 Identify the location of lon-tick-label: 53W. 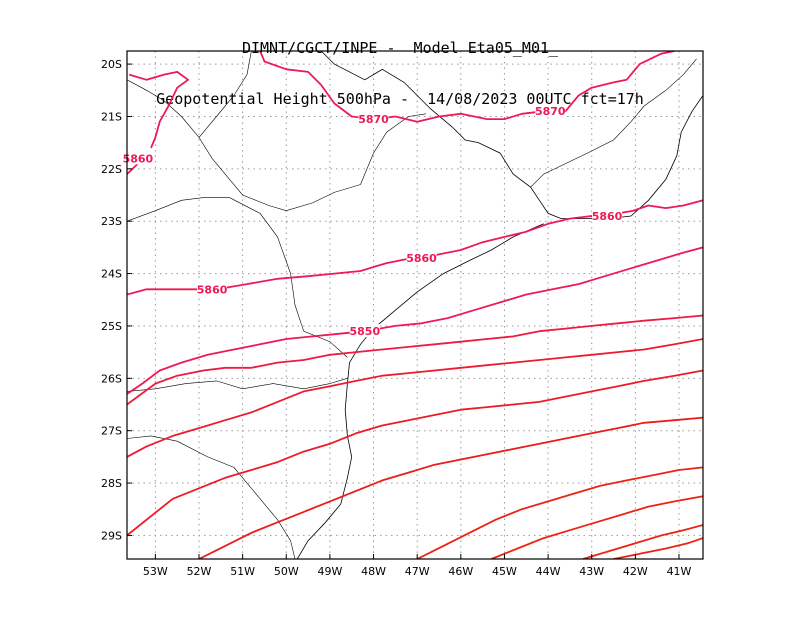
(155, 571).